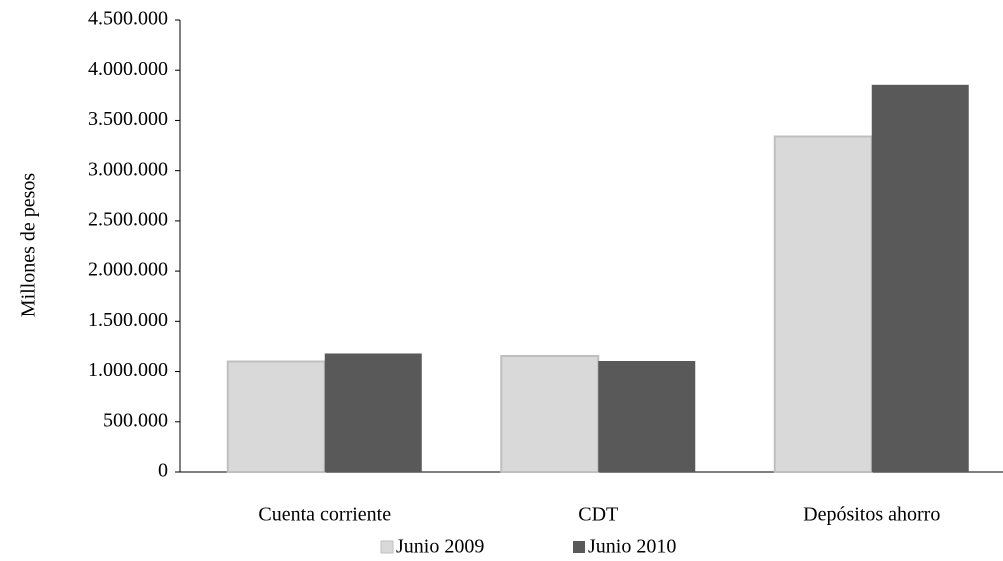  Describe the element at coordinates (128, 169) in the screenshot. I see `y-tick-label: 3.000.000` at that location.